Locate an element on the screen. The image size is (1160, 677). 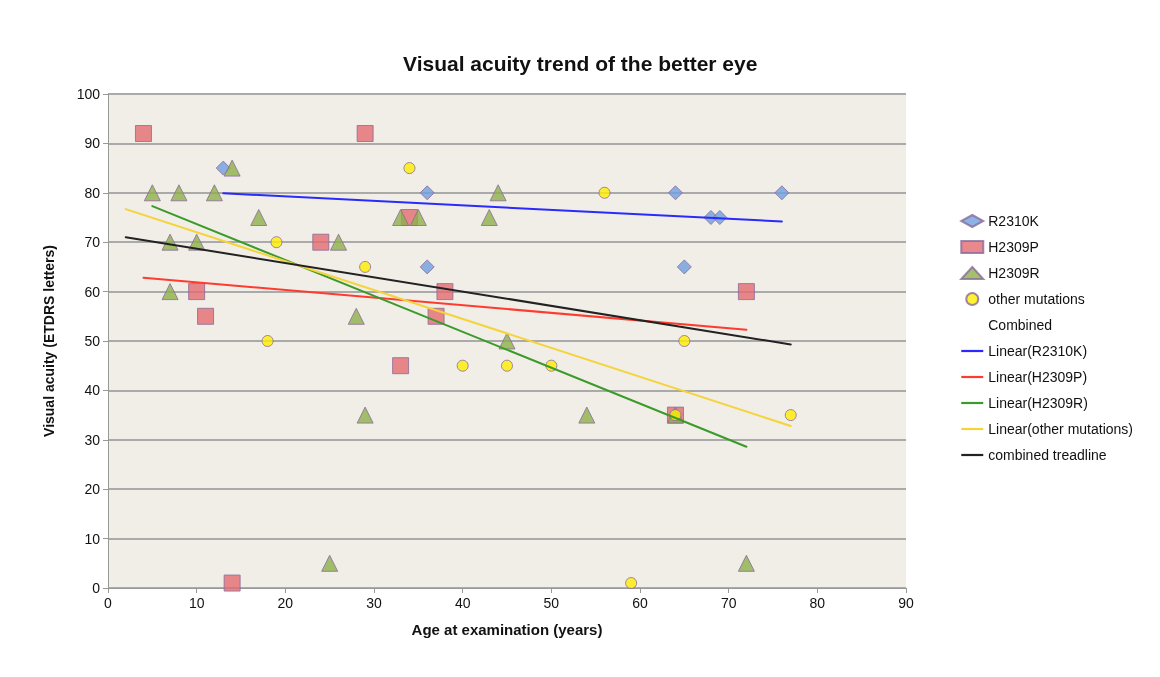
y-tick-label: 50 is located at coordinates (92, 341).